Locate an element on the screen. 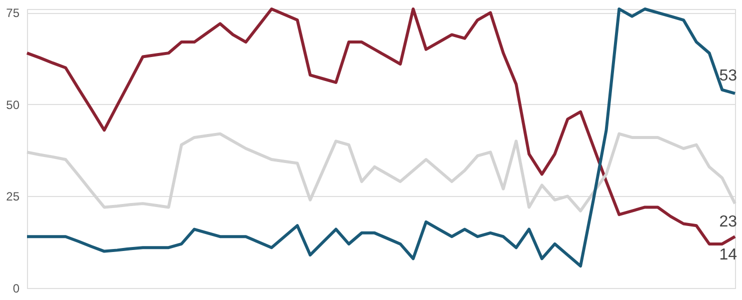  annotation: 14 is located at coordinates (728, 255).